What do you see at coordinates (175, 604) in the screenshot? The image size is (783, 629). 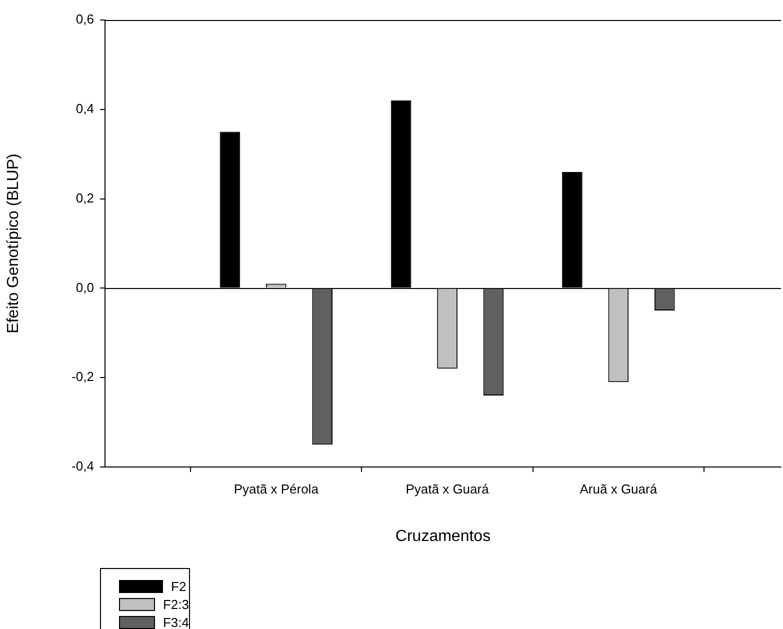 I see `legend-label: F2:3` at bounding box center [175, 604].